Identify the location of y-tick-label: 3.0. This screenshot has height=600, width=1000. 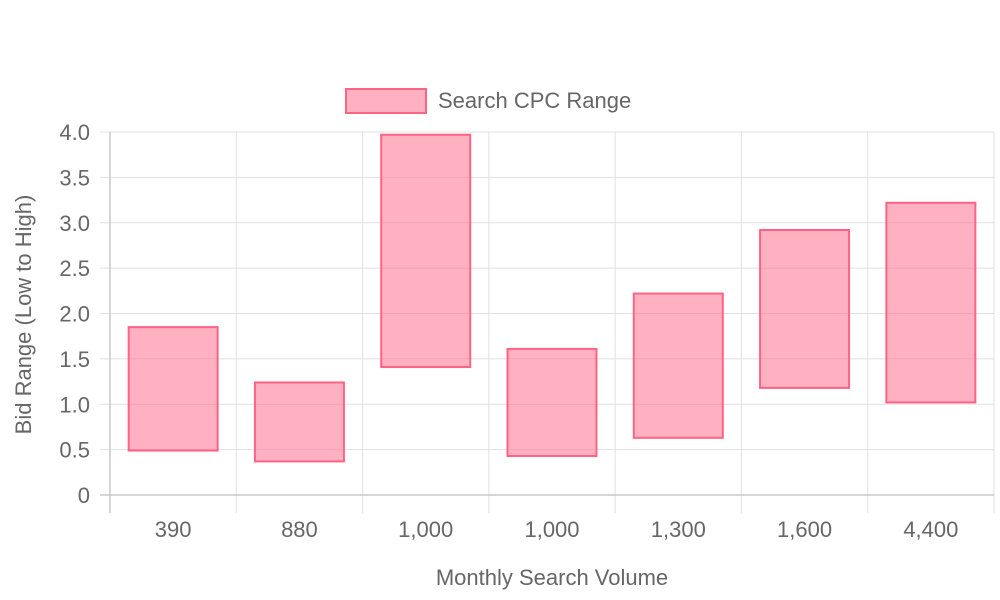
(74, 223).